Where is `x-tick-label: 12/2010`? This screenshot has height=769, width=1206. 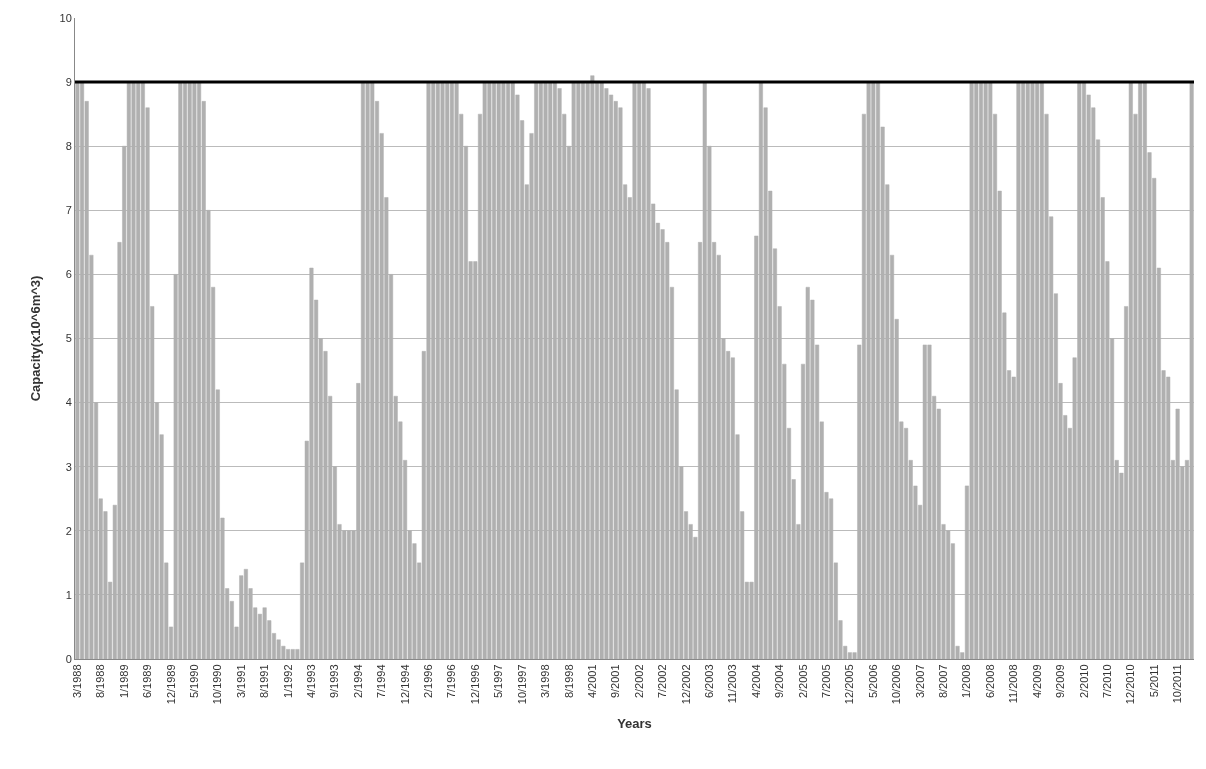
x-tick-label: 12/2010 is located at coordinates (1130, 684).